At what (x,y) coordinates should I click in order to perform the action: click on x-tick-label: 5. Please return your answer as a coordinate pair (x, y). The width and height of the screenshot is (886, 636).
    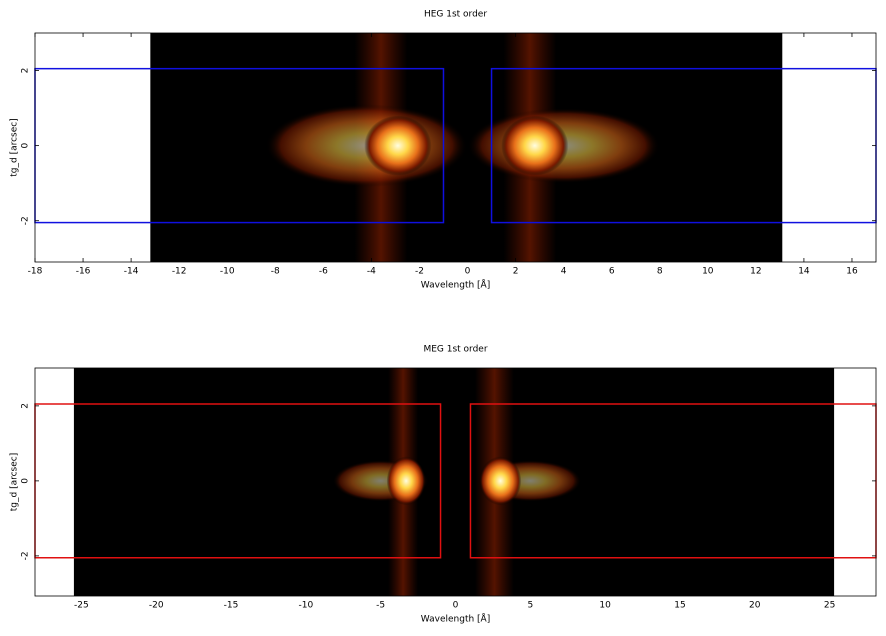
    Looking at the image, I should click on (530, 606).